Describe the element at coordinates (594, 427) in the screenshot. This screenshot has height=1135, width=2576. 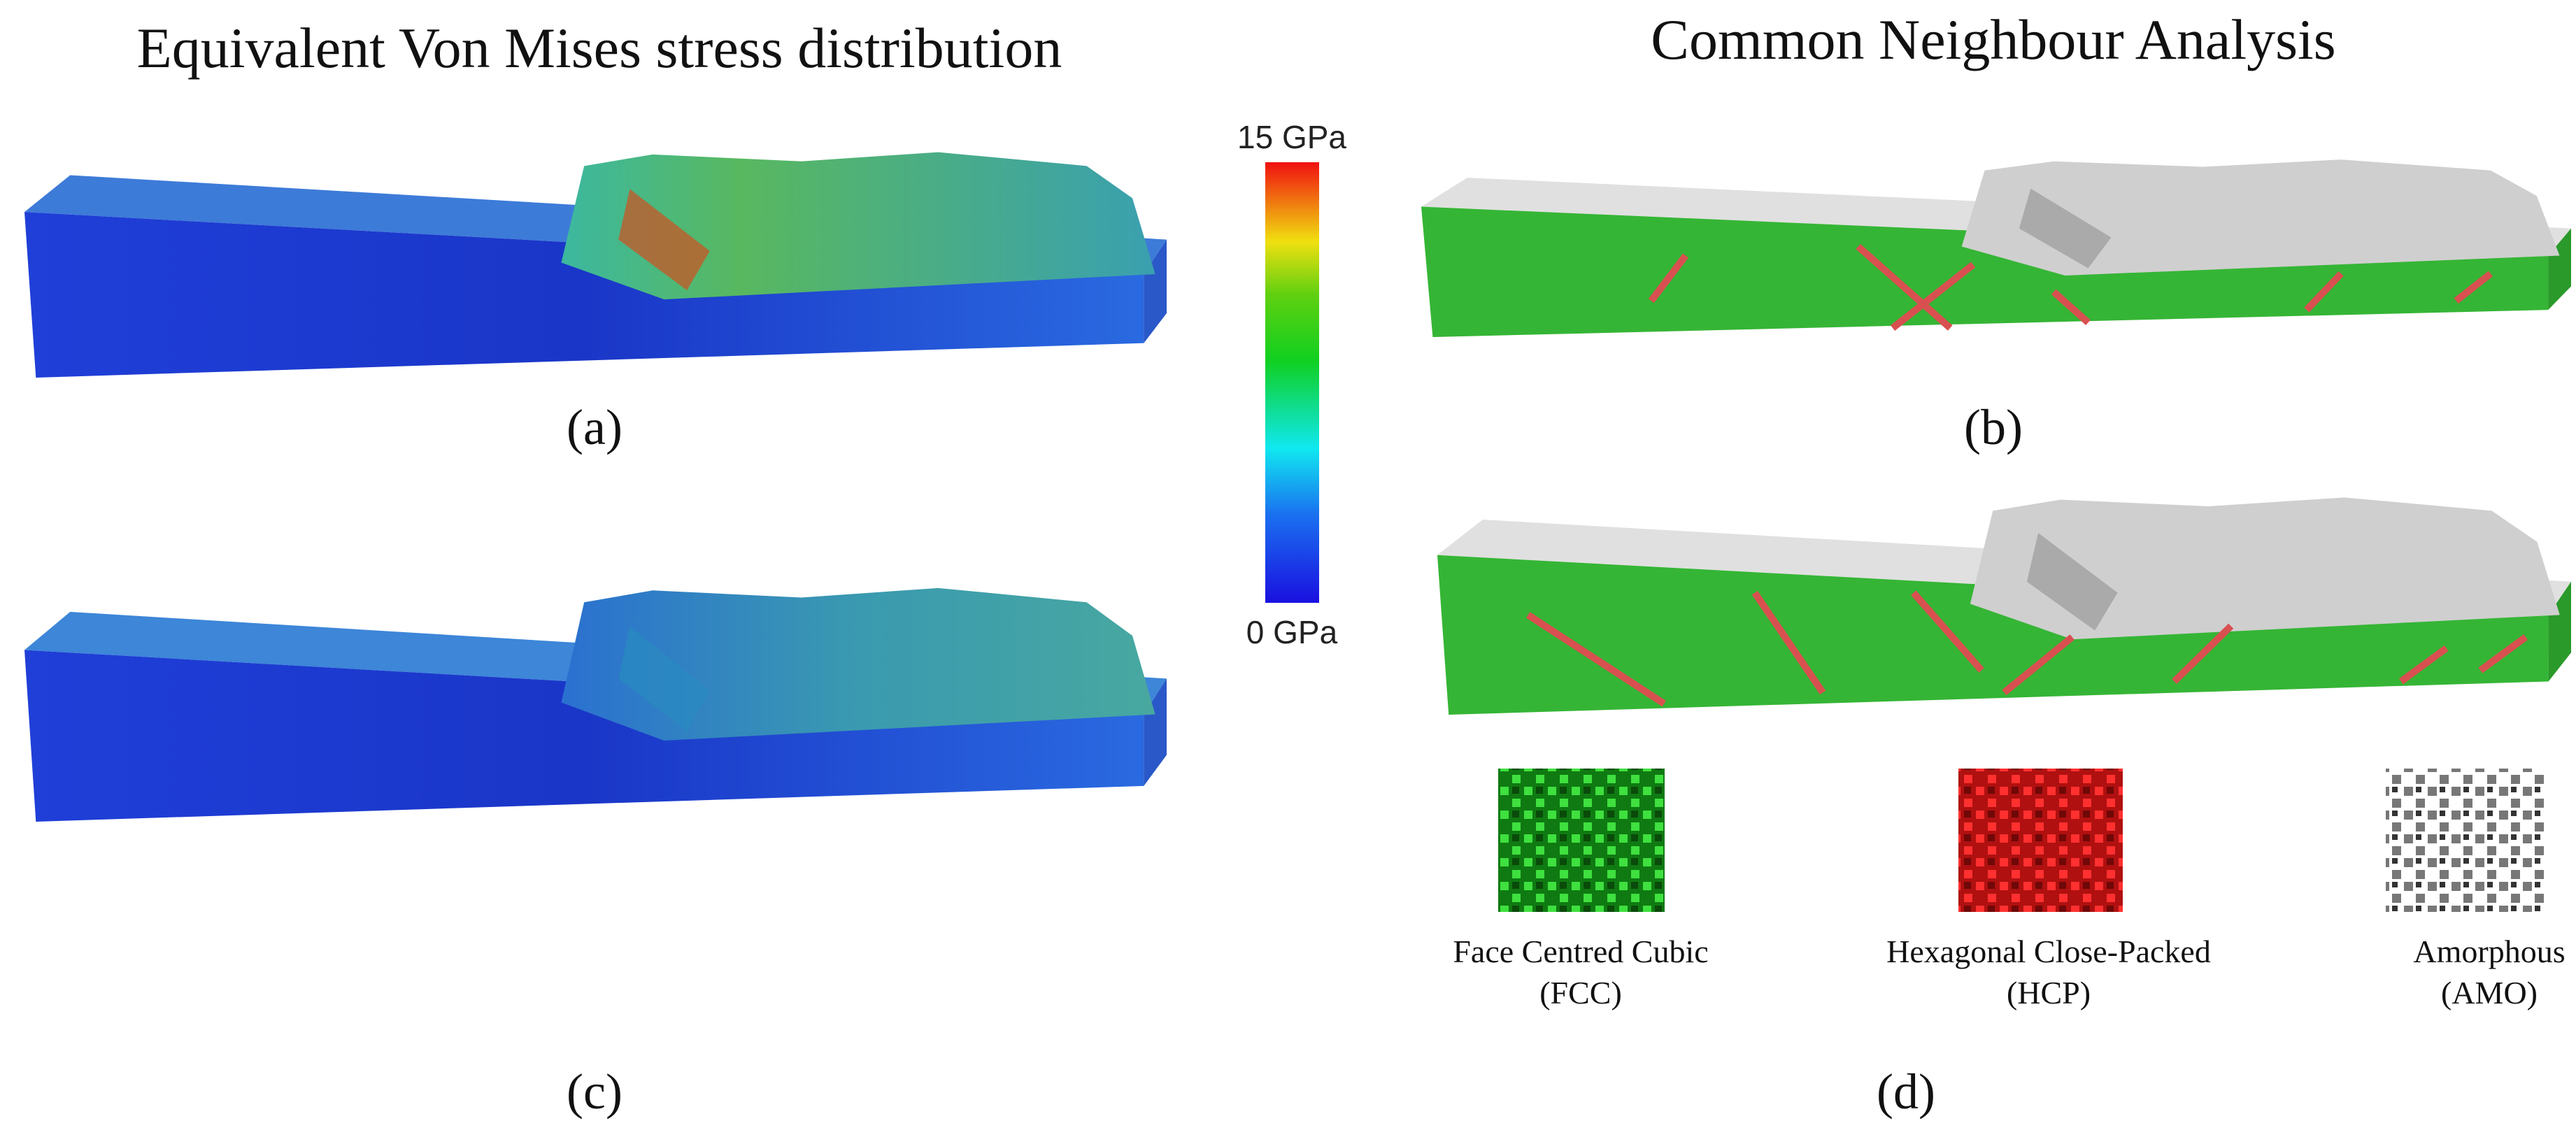
I see `panel-label: (a)` at that location.